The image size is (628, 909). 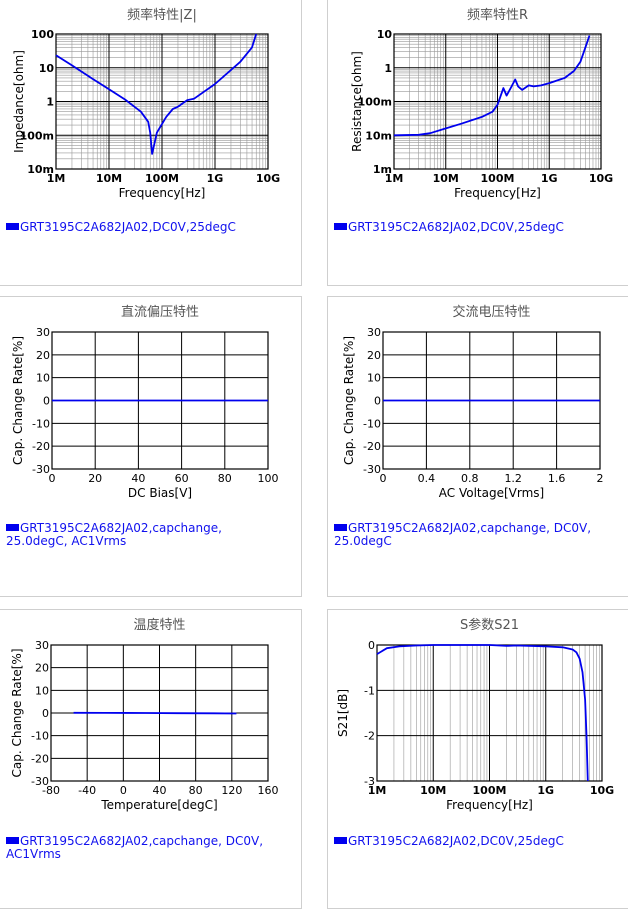 What do you see at coordinates (182, 478) in the screenshot?
I see `x-tick-label: 60` at bounding box center [182, 478].